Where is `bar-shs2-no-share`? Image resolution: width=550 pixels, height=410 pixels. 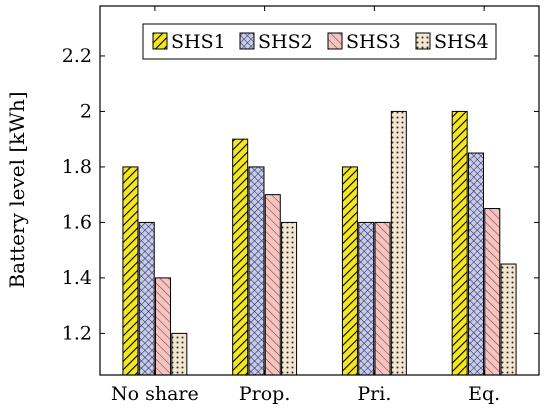
bar-shs2-no-share is located at coordinates (146, 298).